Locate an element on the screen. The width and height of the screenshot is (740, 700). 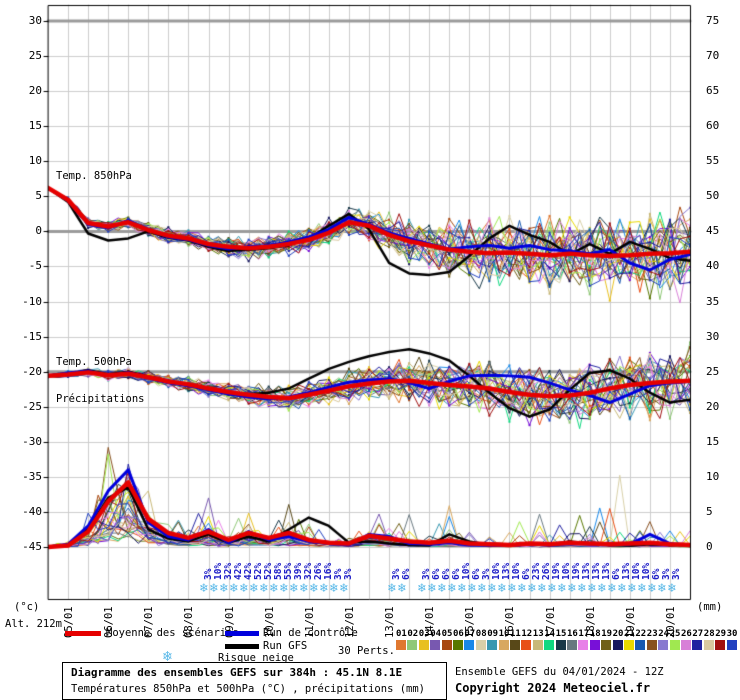
pert-number: 27 is located at coordinates (698, 634).